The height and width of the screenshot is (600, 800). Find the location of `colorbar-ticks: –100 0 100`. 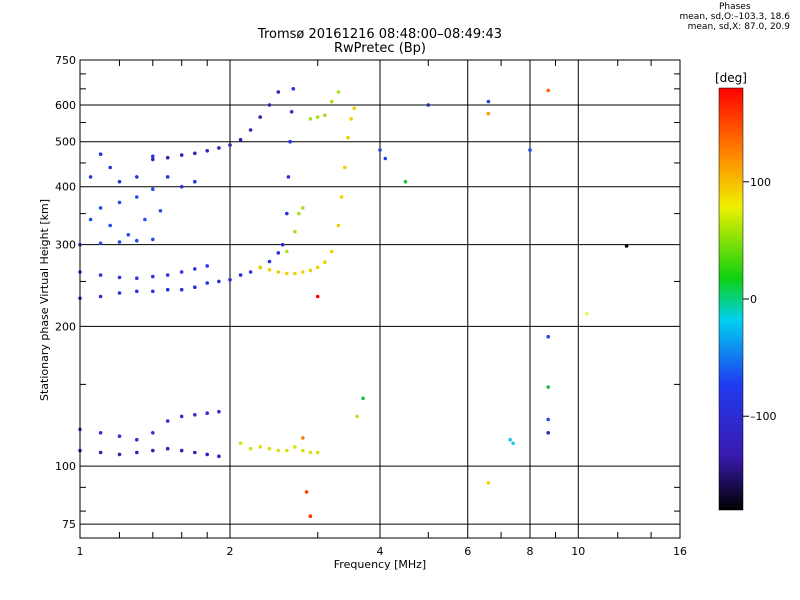

colorbar-ticks: –100 0 100 is located at coordinates (760, 299).